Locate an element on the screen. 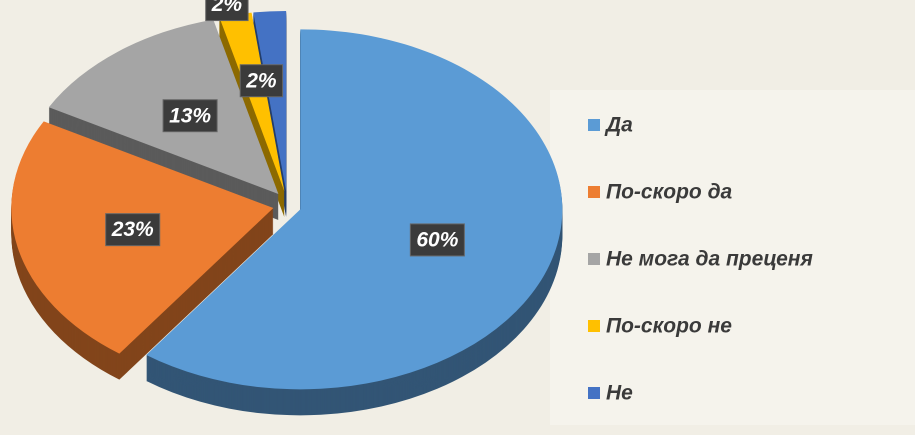 The height and width of the screenshot is (435, 915). value-label: 60% is located at coordinates (437, 239).